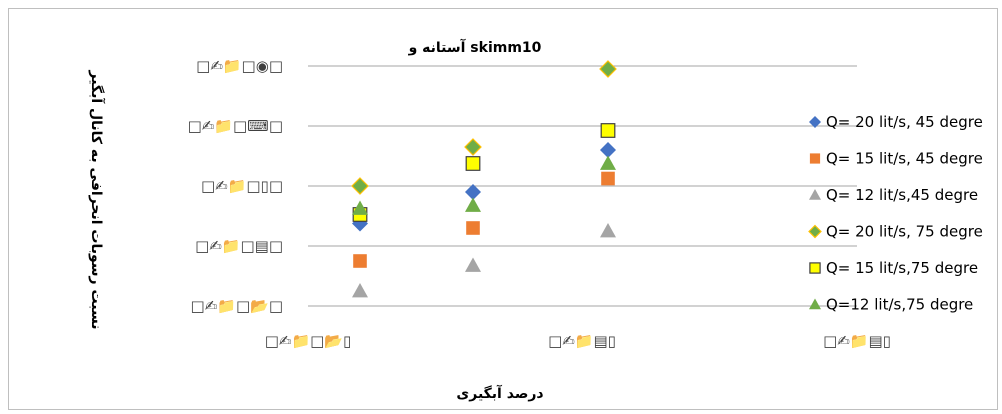 The height and width of the screenshot is (414, 1002). Describe the element at coordinates (902, 195) in the screenshot. I see `legend-label: Q= 12 lit/s,45 degre` at that location.